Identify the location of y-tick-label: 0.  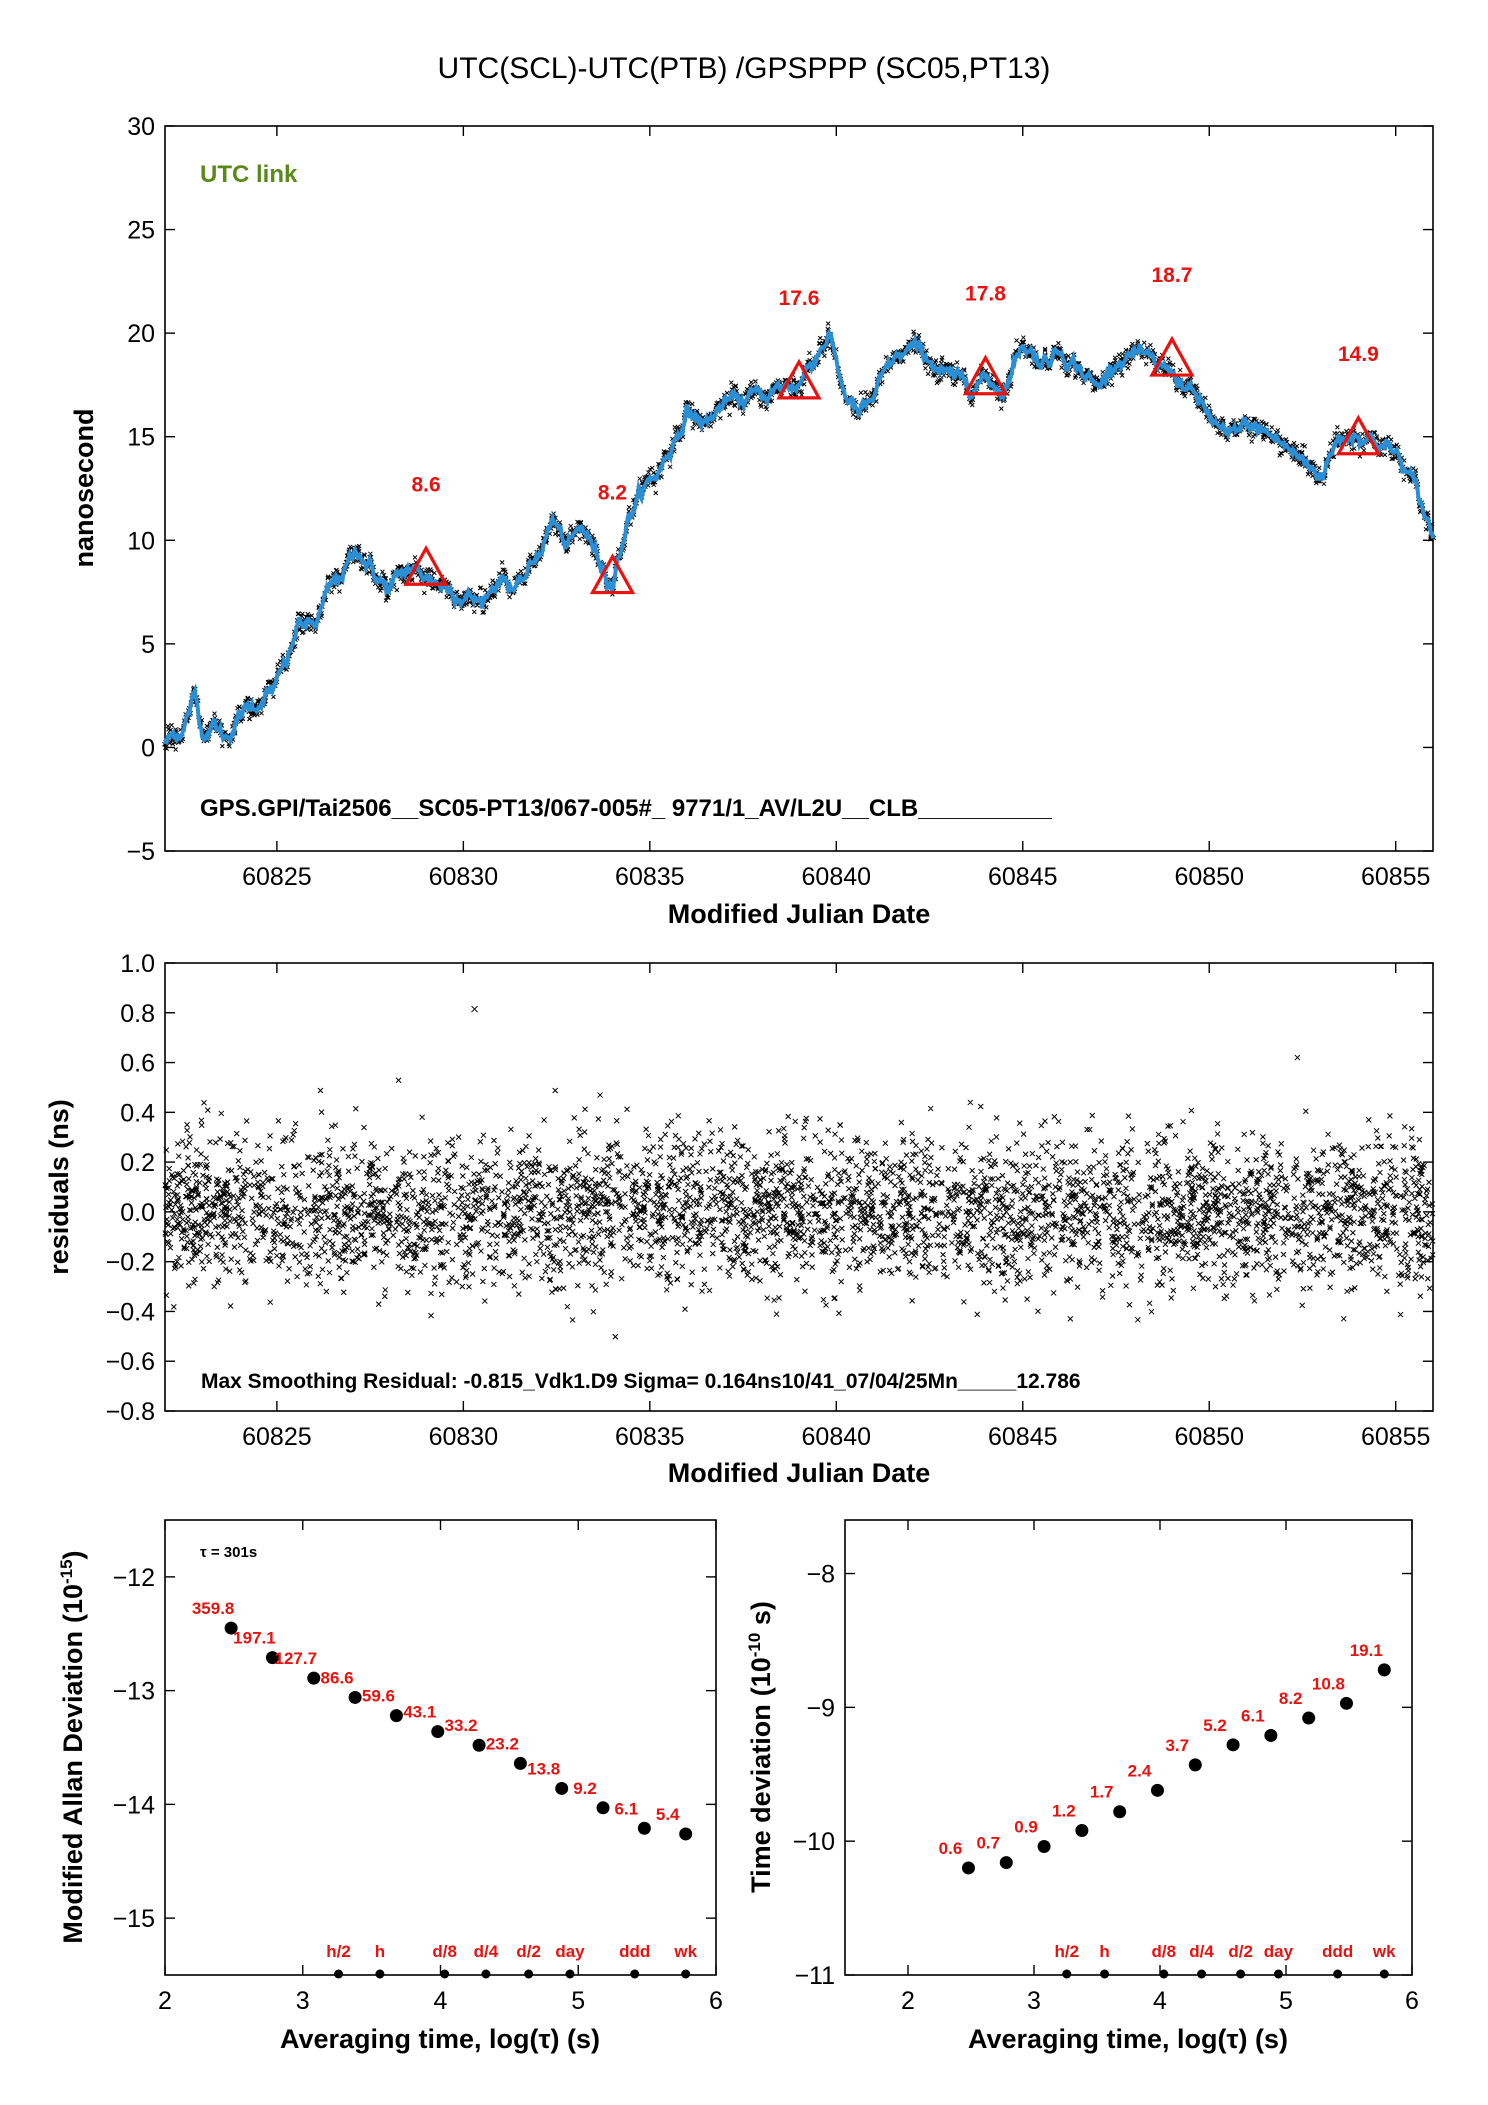
(148, 748).